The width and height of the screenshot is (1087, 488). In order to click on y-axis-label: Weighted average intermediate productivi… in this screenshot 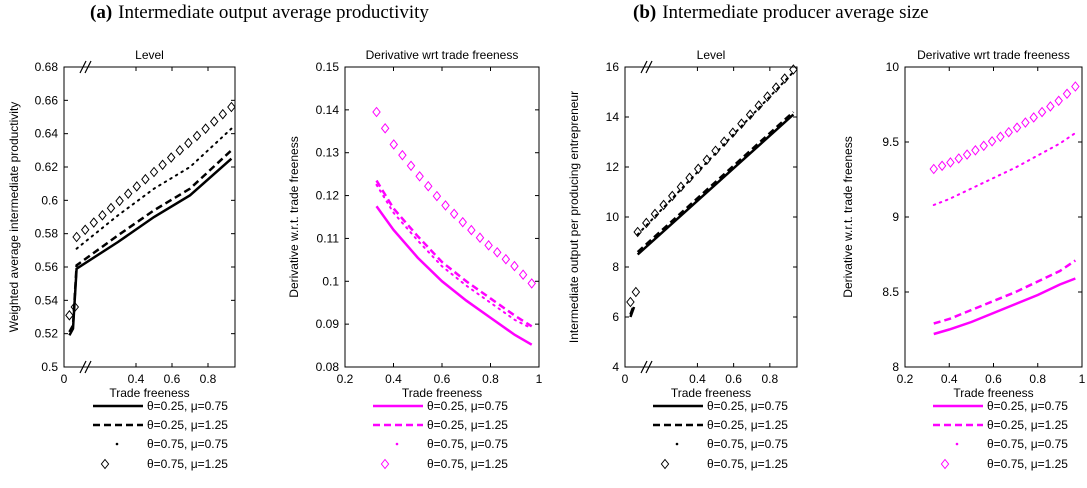, I will do `click(14, 217)`.